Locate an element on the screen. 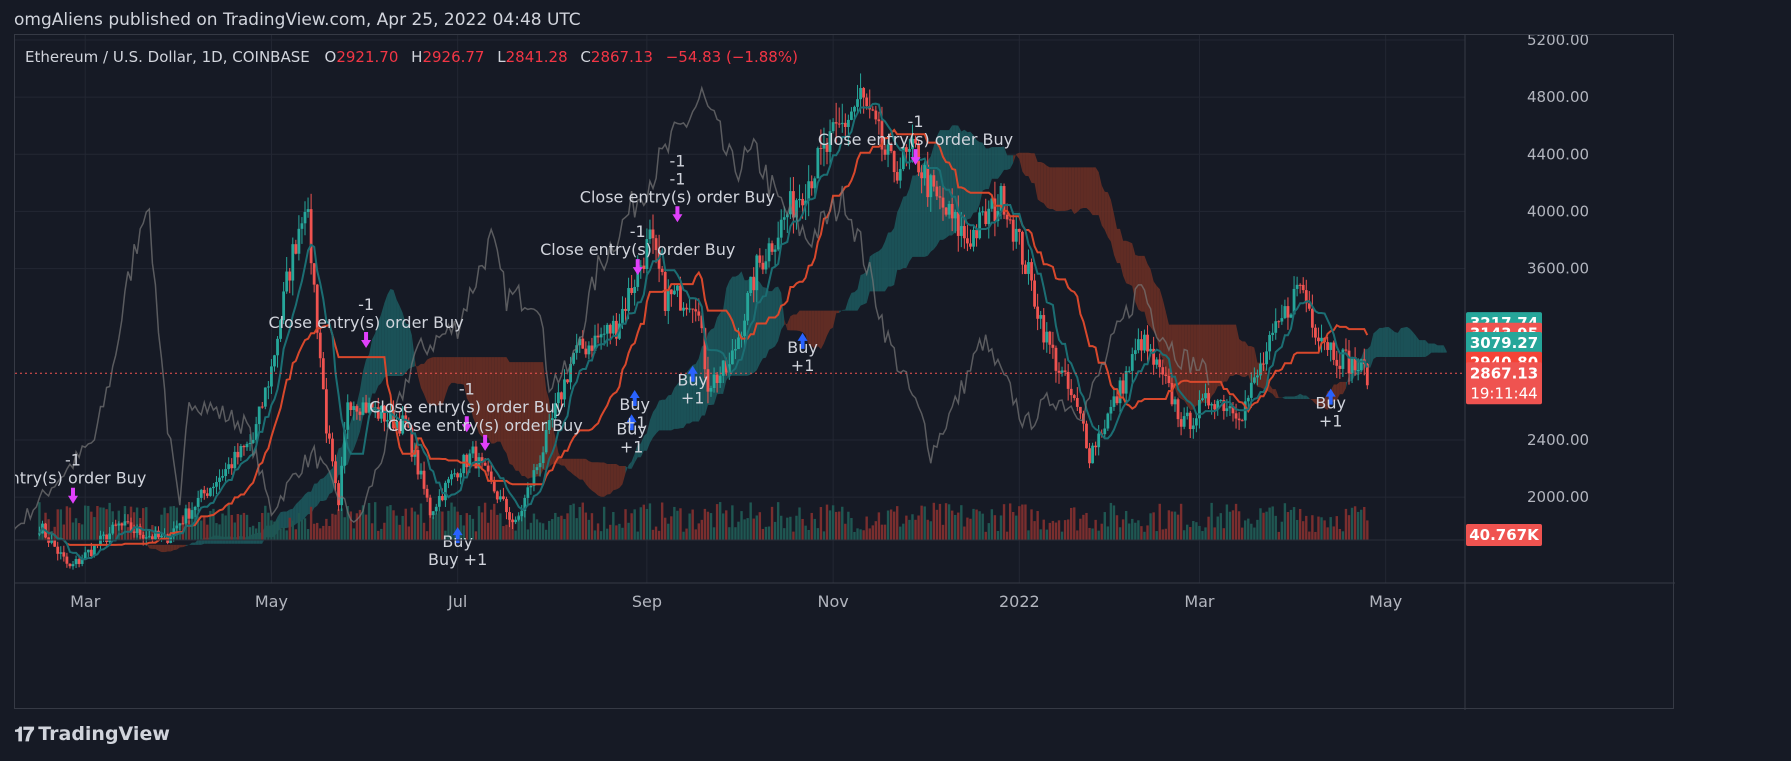 Image resolution: width=1791 pixels, height=761 pixels. annotation-text: entry(s) order Buy is located at coordinates (80, 478).